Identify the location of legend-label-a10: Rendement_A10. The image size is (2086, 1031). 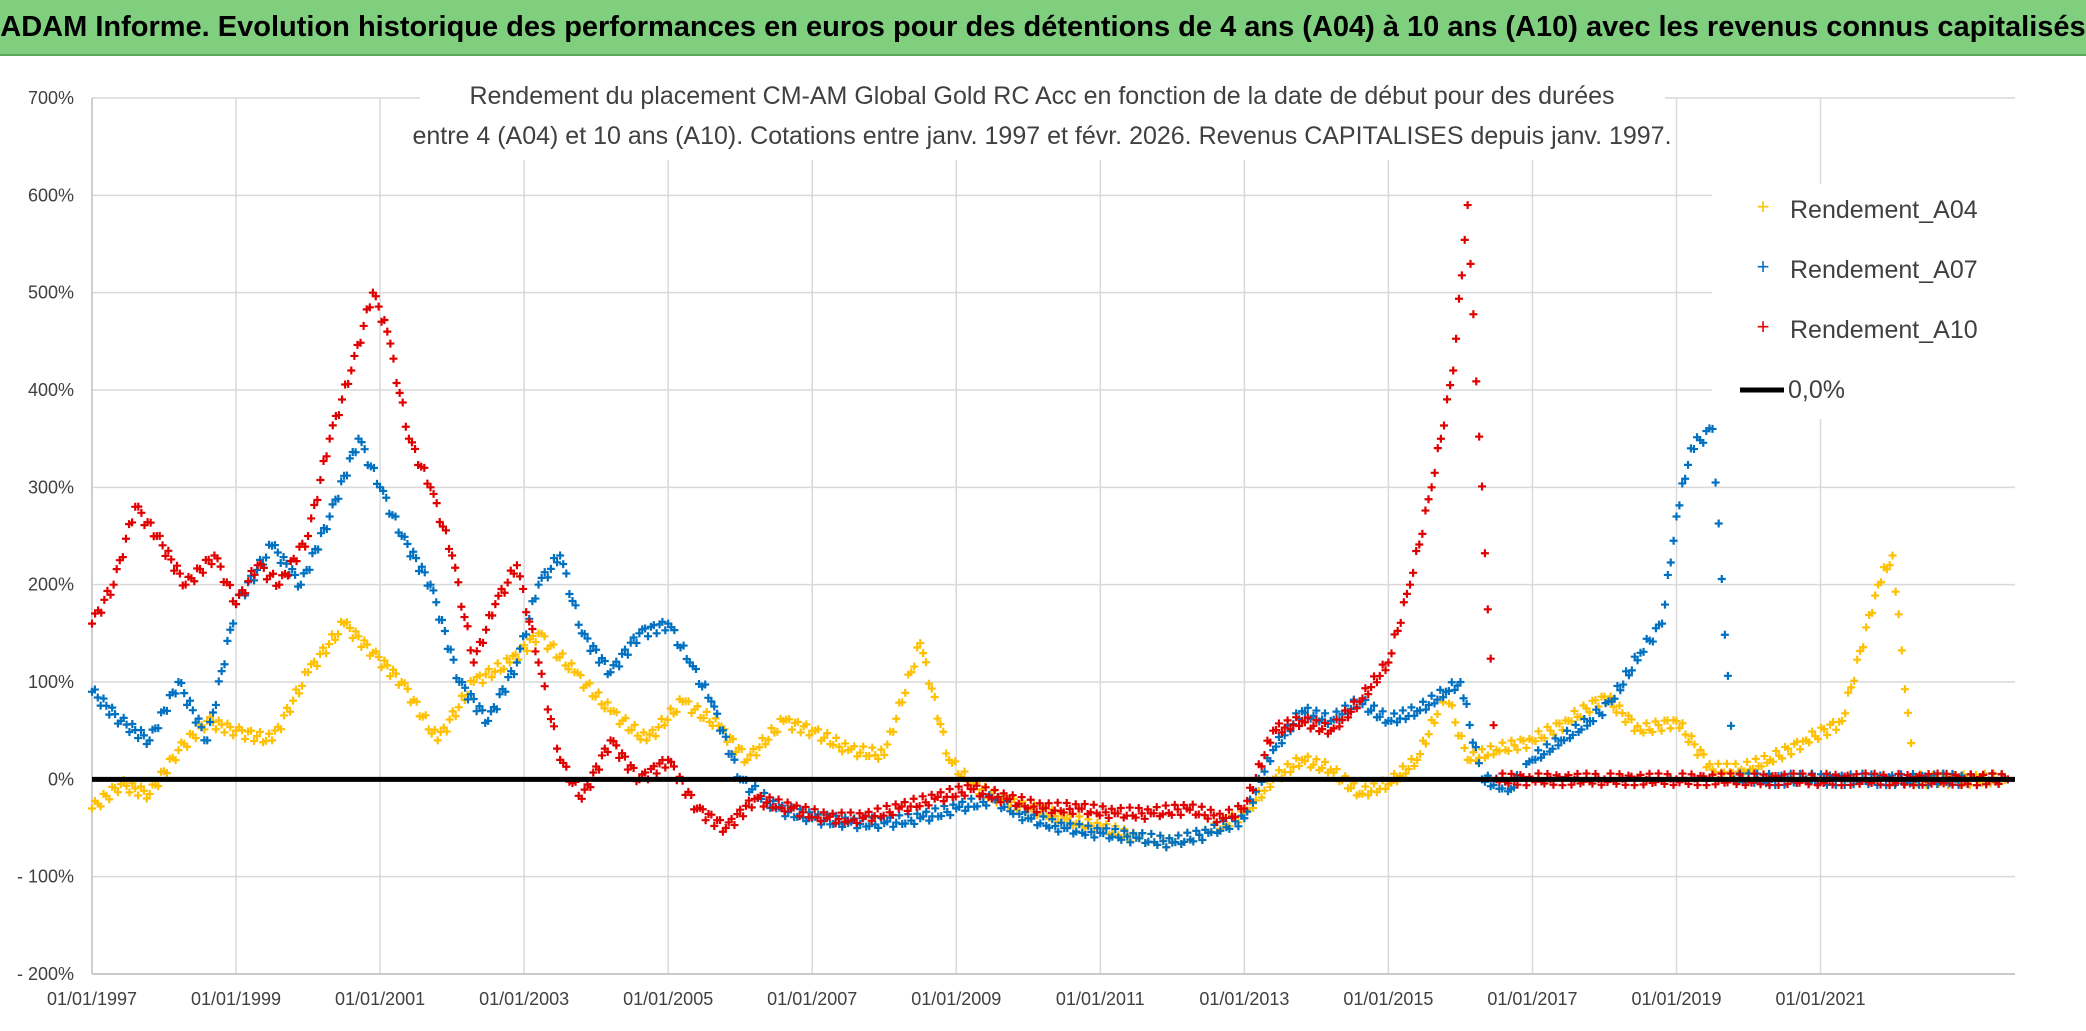
(1884, 330).